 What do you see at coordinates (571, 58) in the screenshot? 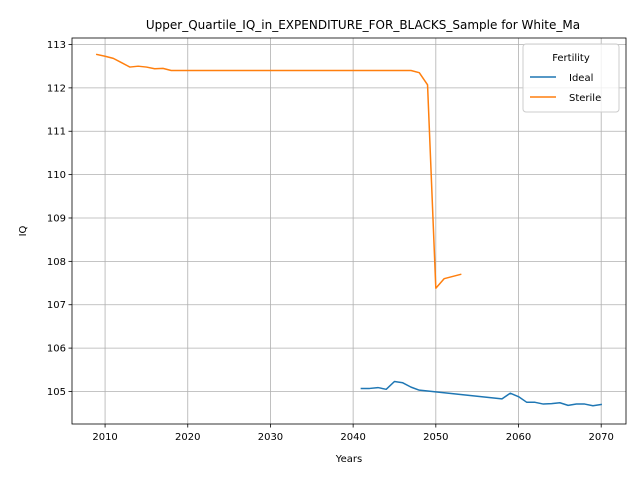
I see `legend-title: Fertility` at bounding box center [571, 58].